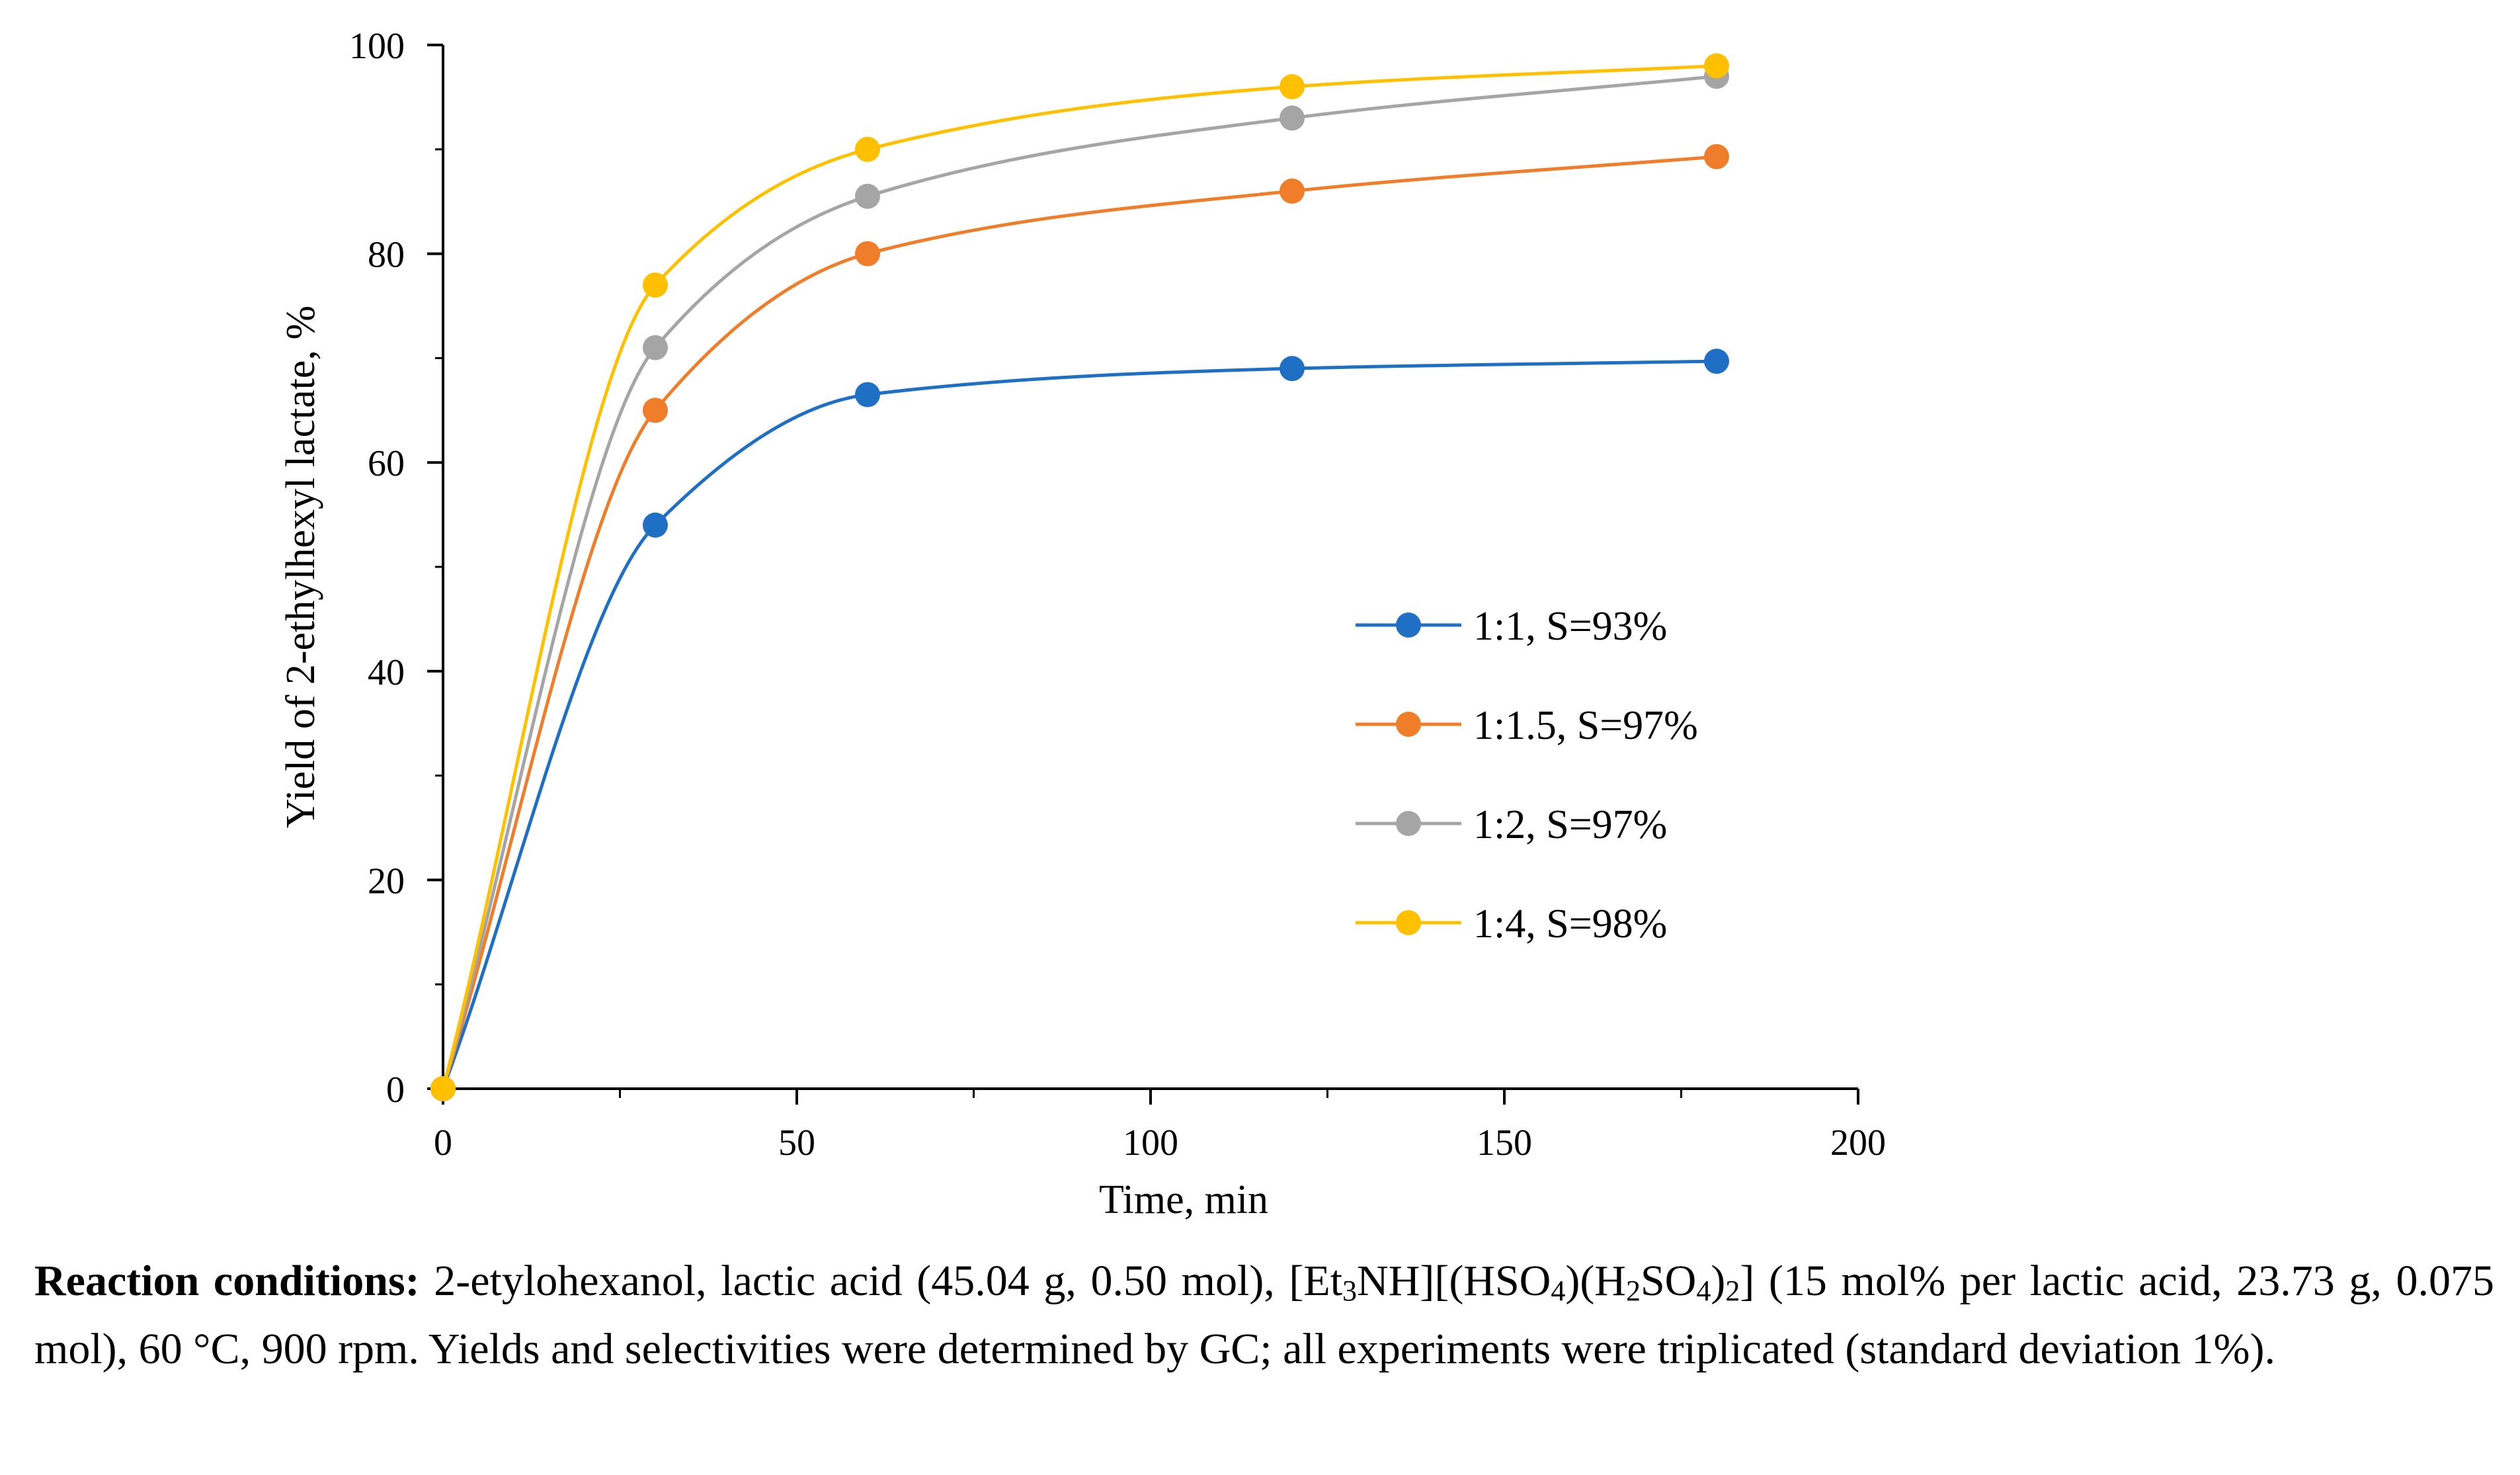 This screenshot has width=2520, height=1475. I want to click on caption-text: SO, so click(1668, 1281).